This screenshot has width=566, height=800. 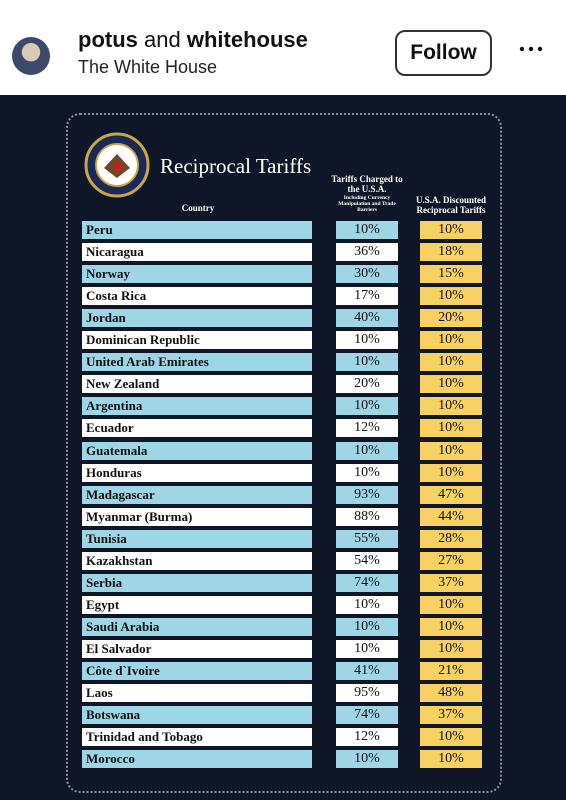 I want to click on country-cell: Madagascar, so click(x=197, y=494).